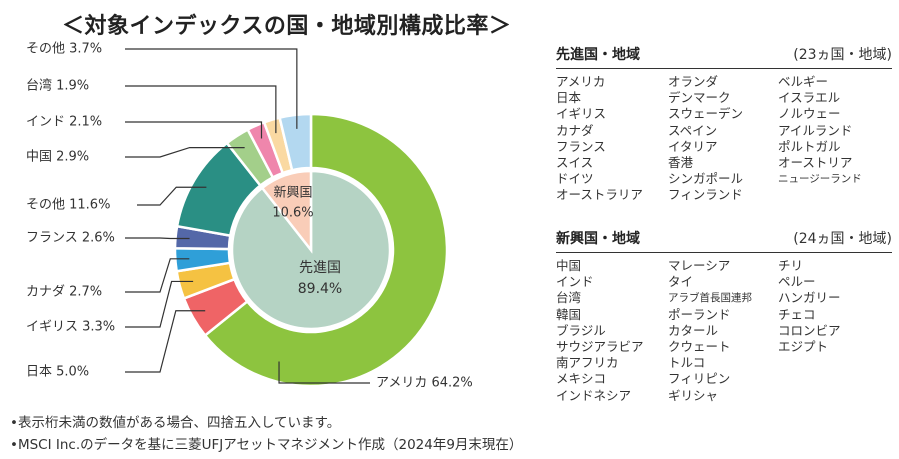 The width and height of the screenshot is (899, 459). I want to click on country-item: アイルランド, so click(815, 130).